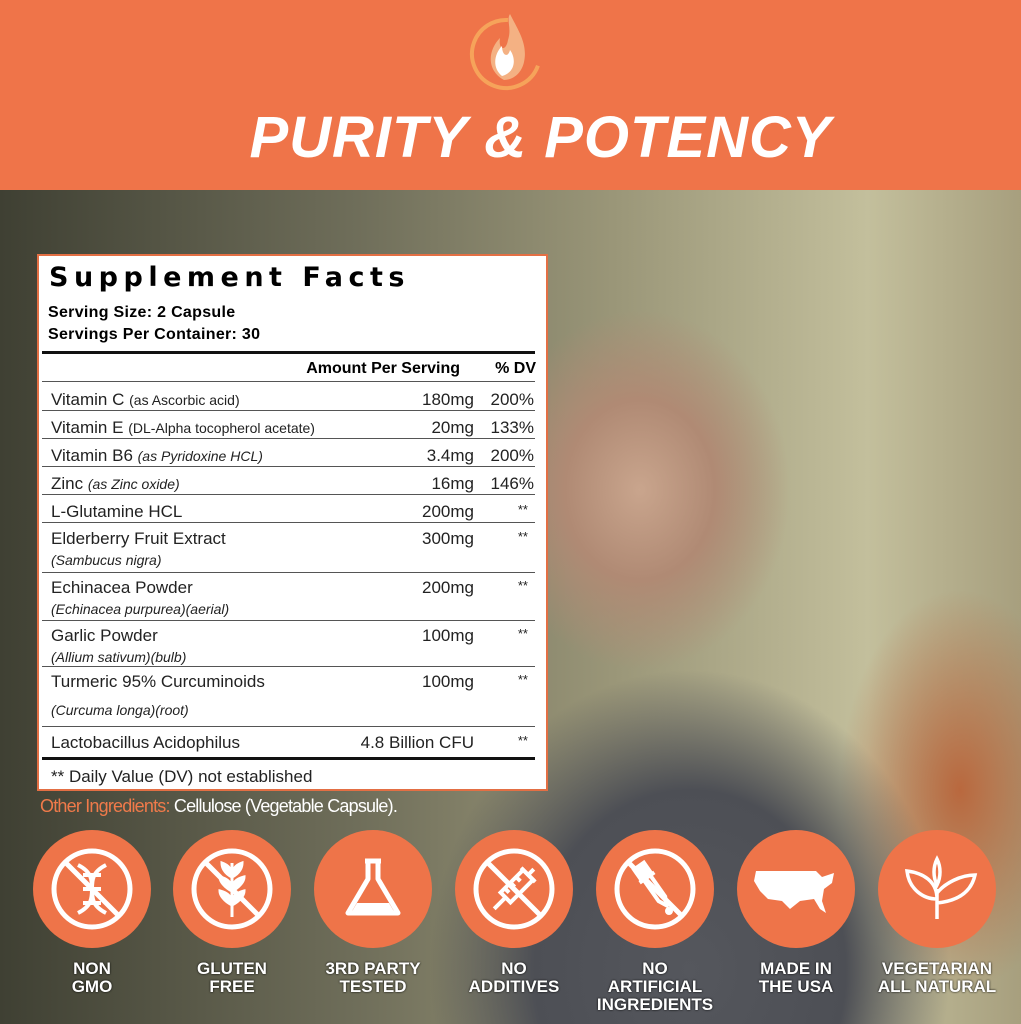  I want to click on ingredient-source: (DL-Alpha tocopherol acetate), so click(221, 428).